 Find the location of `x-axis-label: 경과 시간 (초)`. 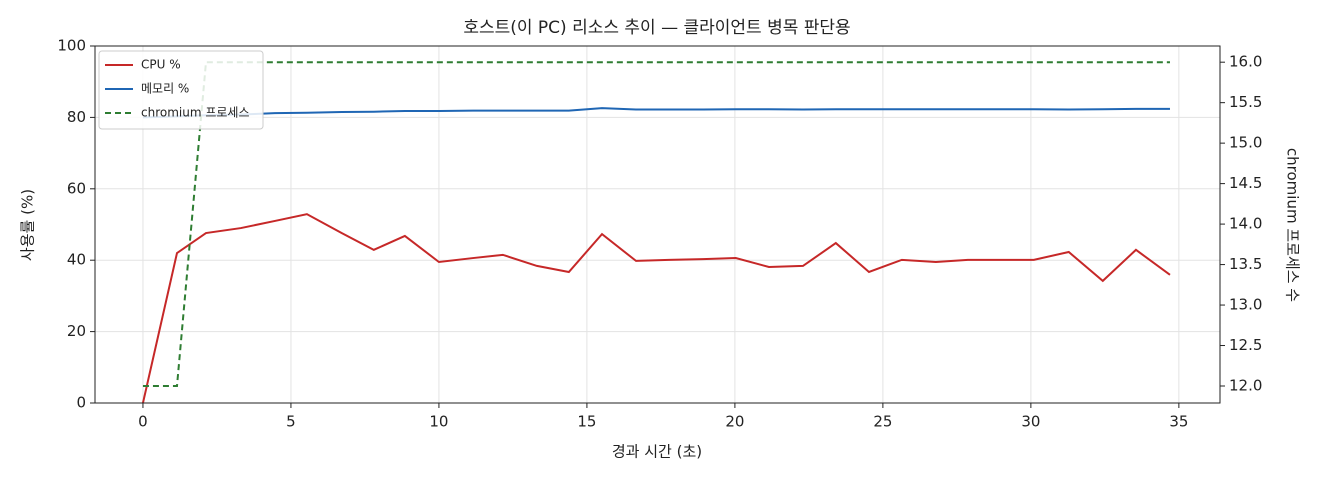

x-axis-label: 경과 시간 (초) is located at coordinates (657, 452).